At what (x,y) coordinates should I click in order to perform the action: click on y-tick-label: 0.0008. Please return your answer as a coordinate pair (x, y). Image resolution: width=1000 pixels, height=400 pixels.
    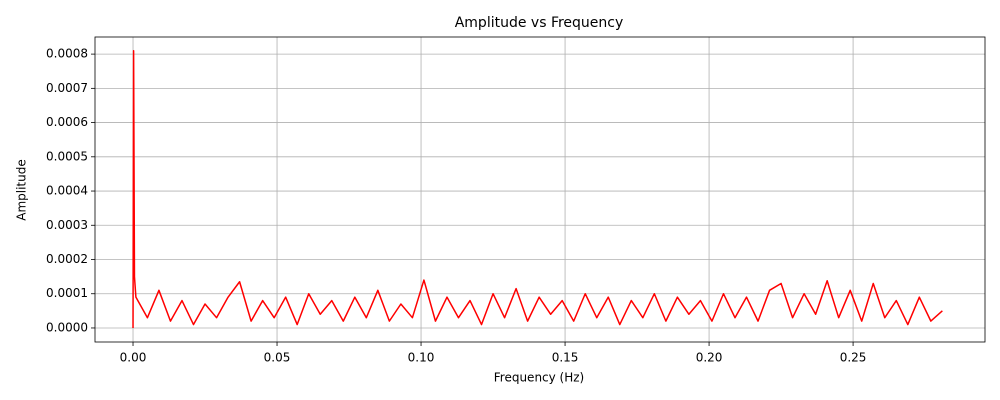
    Looking at the image, I should click on (67, 54).